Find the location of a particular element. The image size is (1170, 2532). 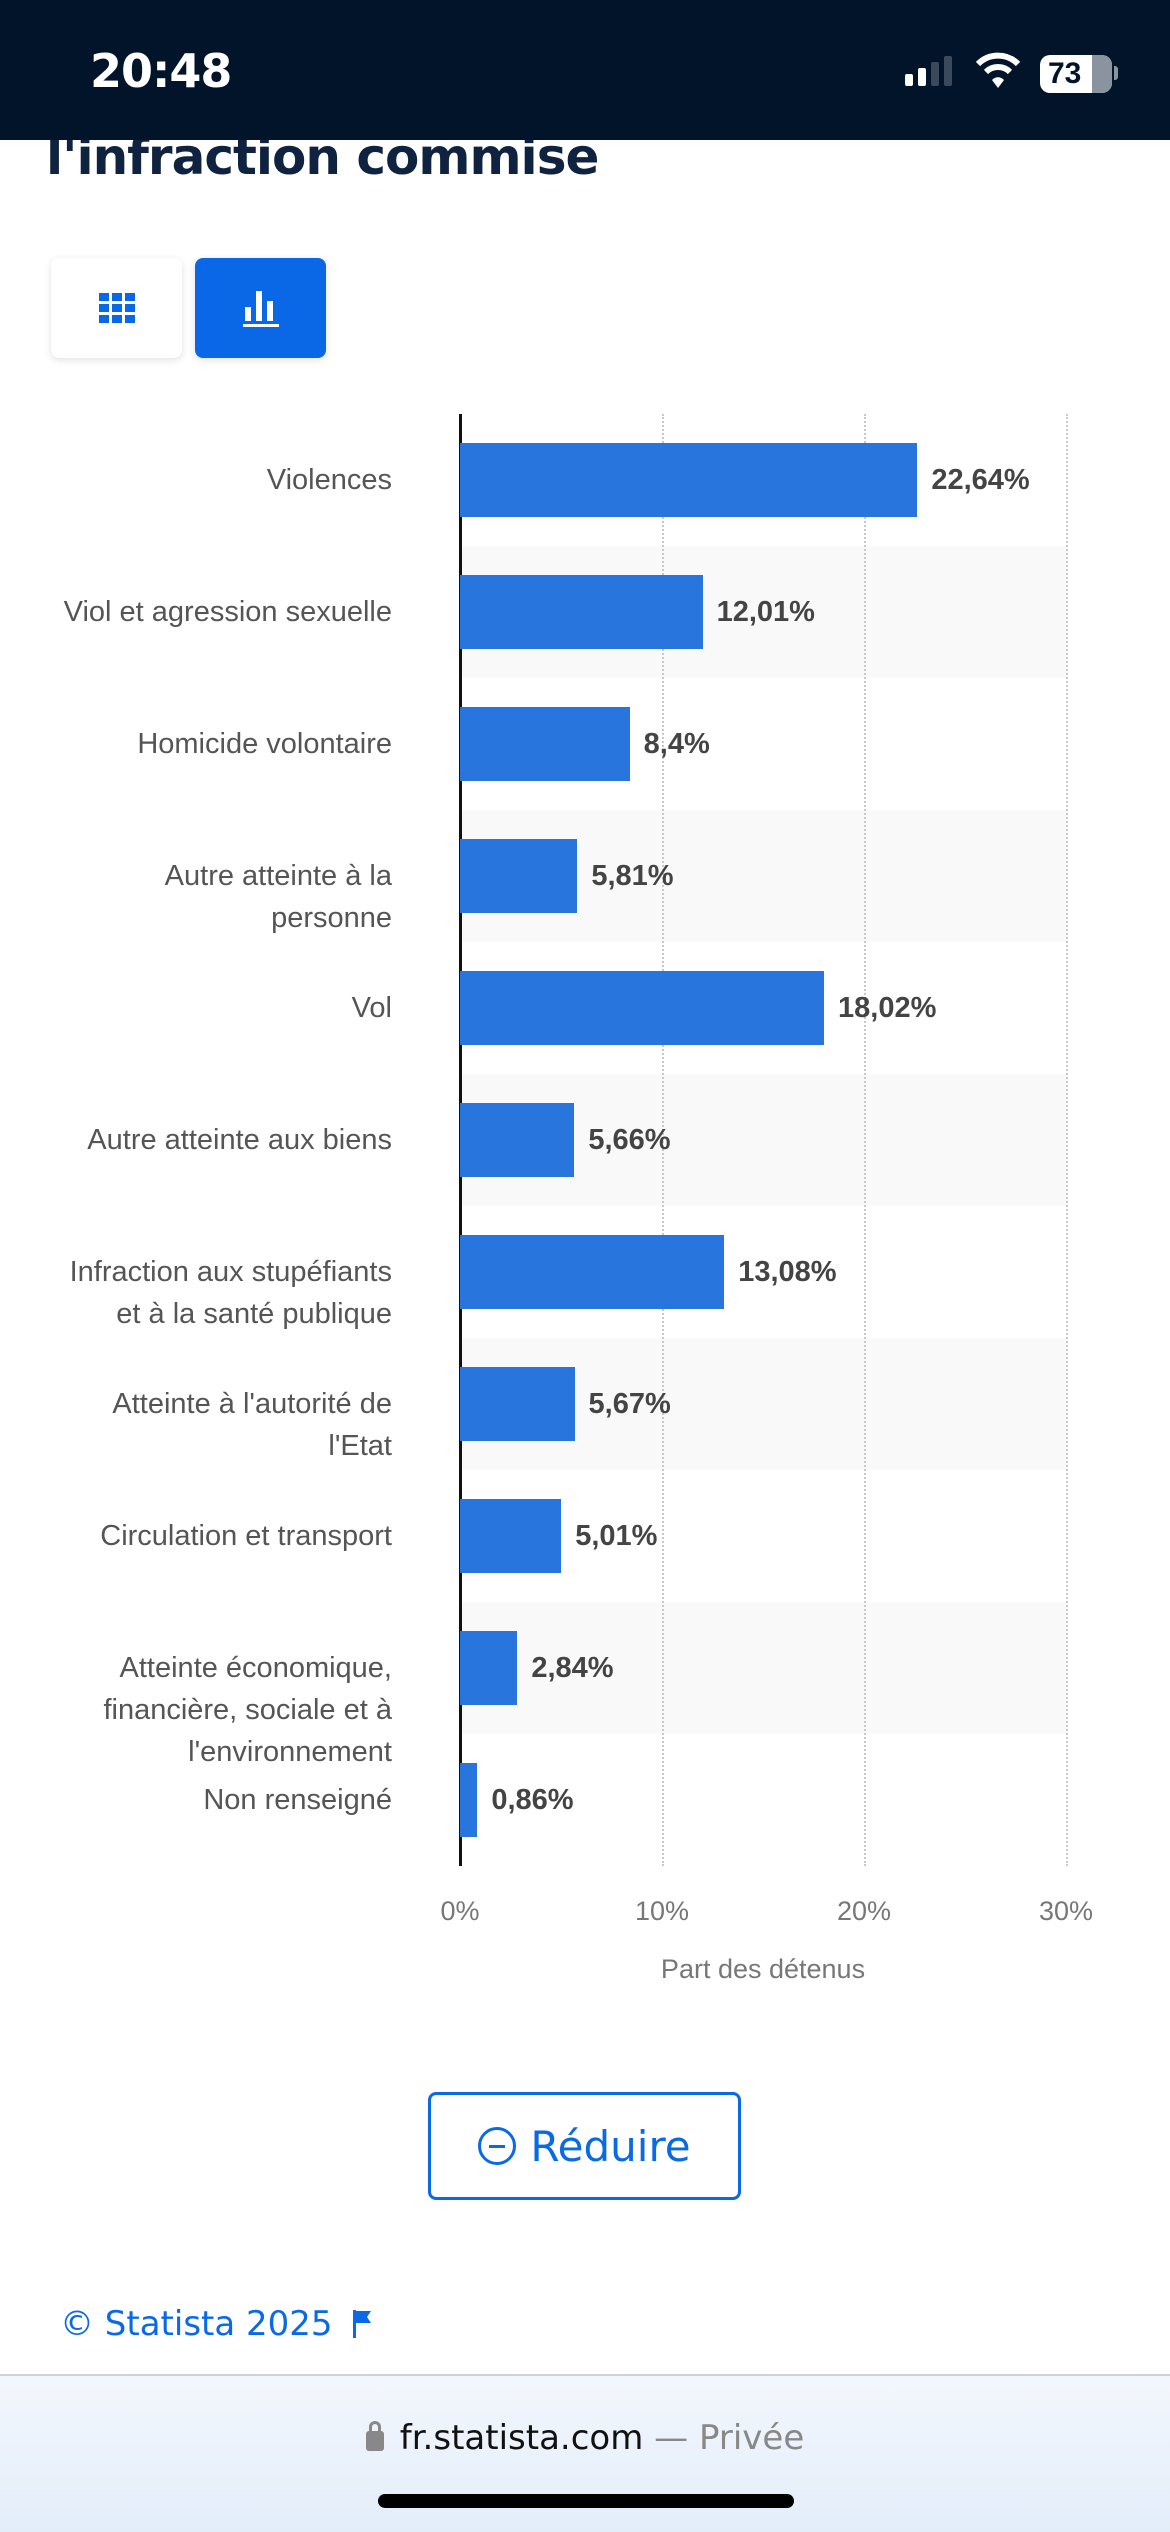

private-mode-label: — Privée is located at coordinates (729, 2438).